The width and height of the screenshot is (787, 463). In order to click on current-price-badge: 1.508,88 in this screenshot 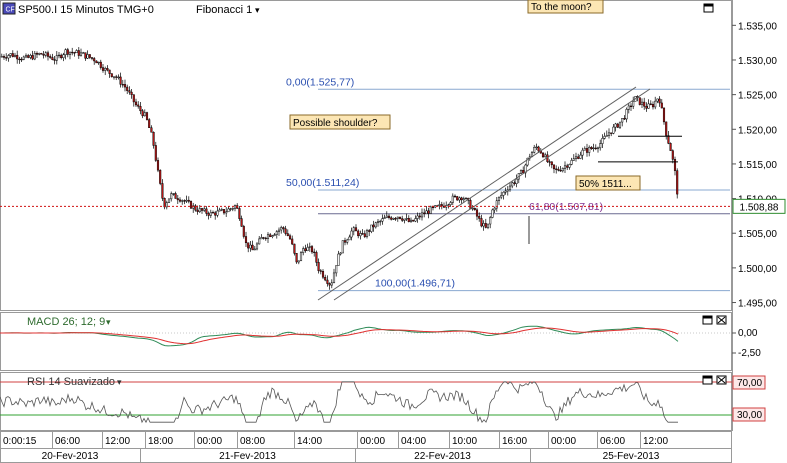, I will do `click(759, 206)`.